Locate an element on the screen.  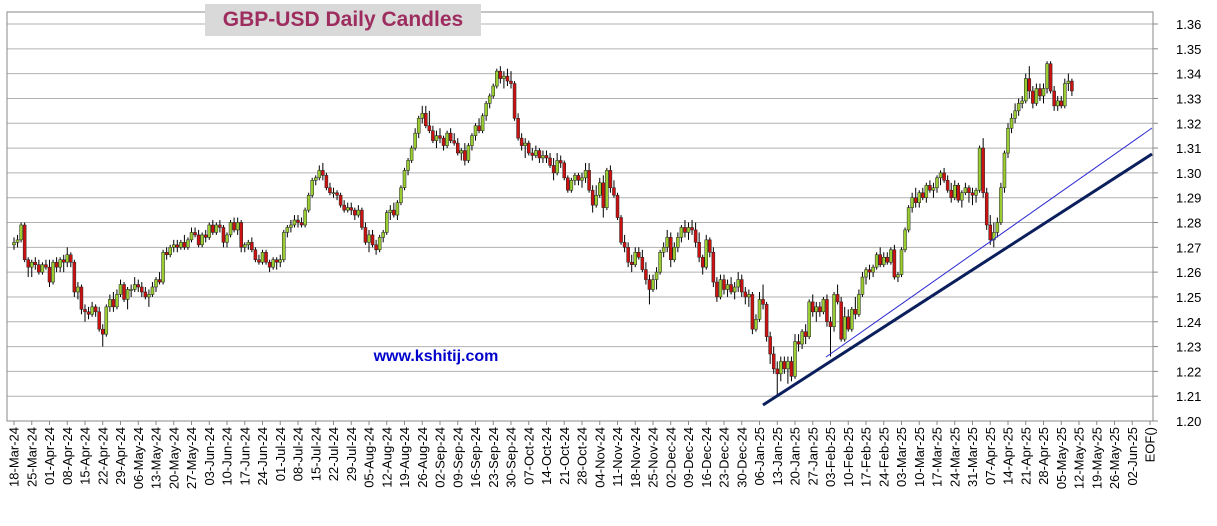
y-tick-label: 1.25 is located at coordinates (1188, 297).